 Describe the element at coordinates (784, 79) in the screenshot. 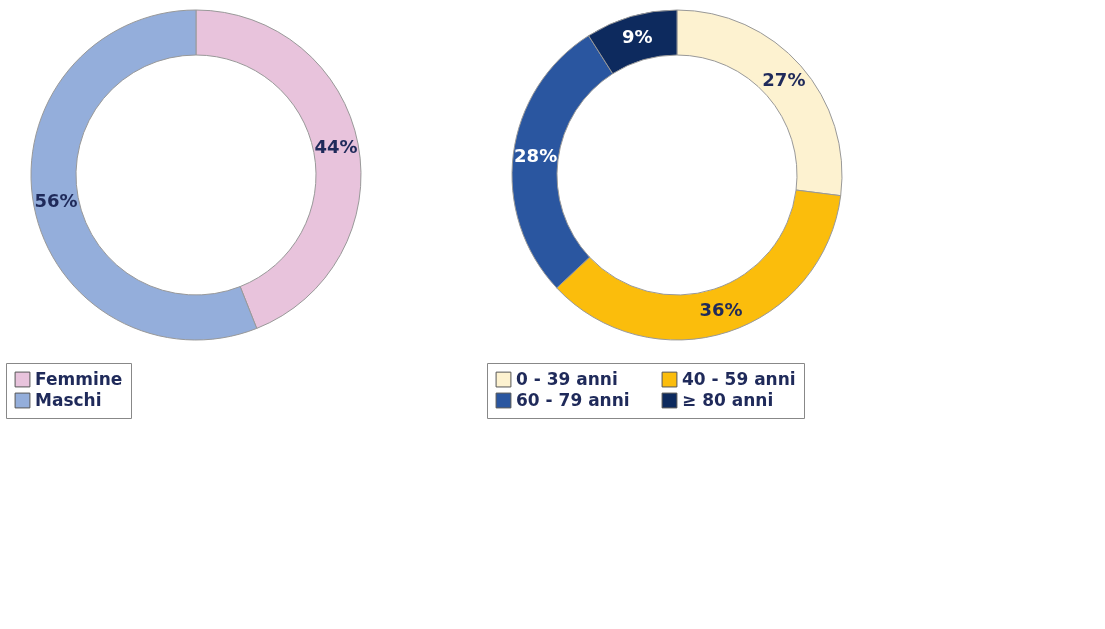

I see `data-label: 27%` at that location.